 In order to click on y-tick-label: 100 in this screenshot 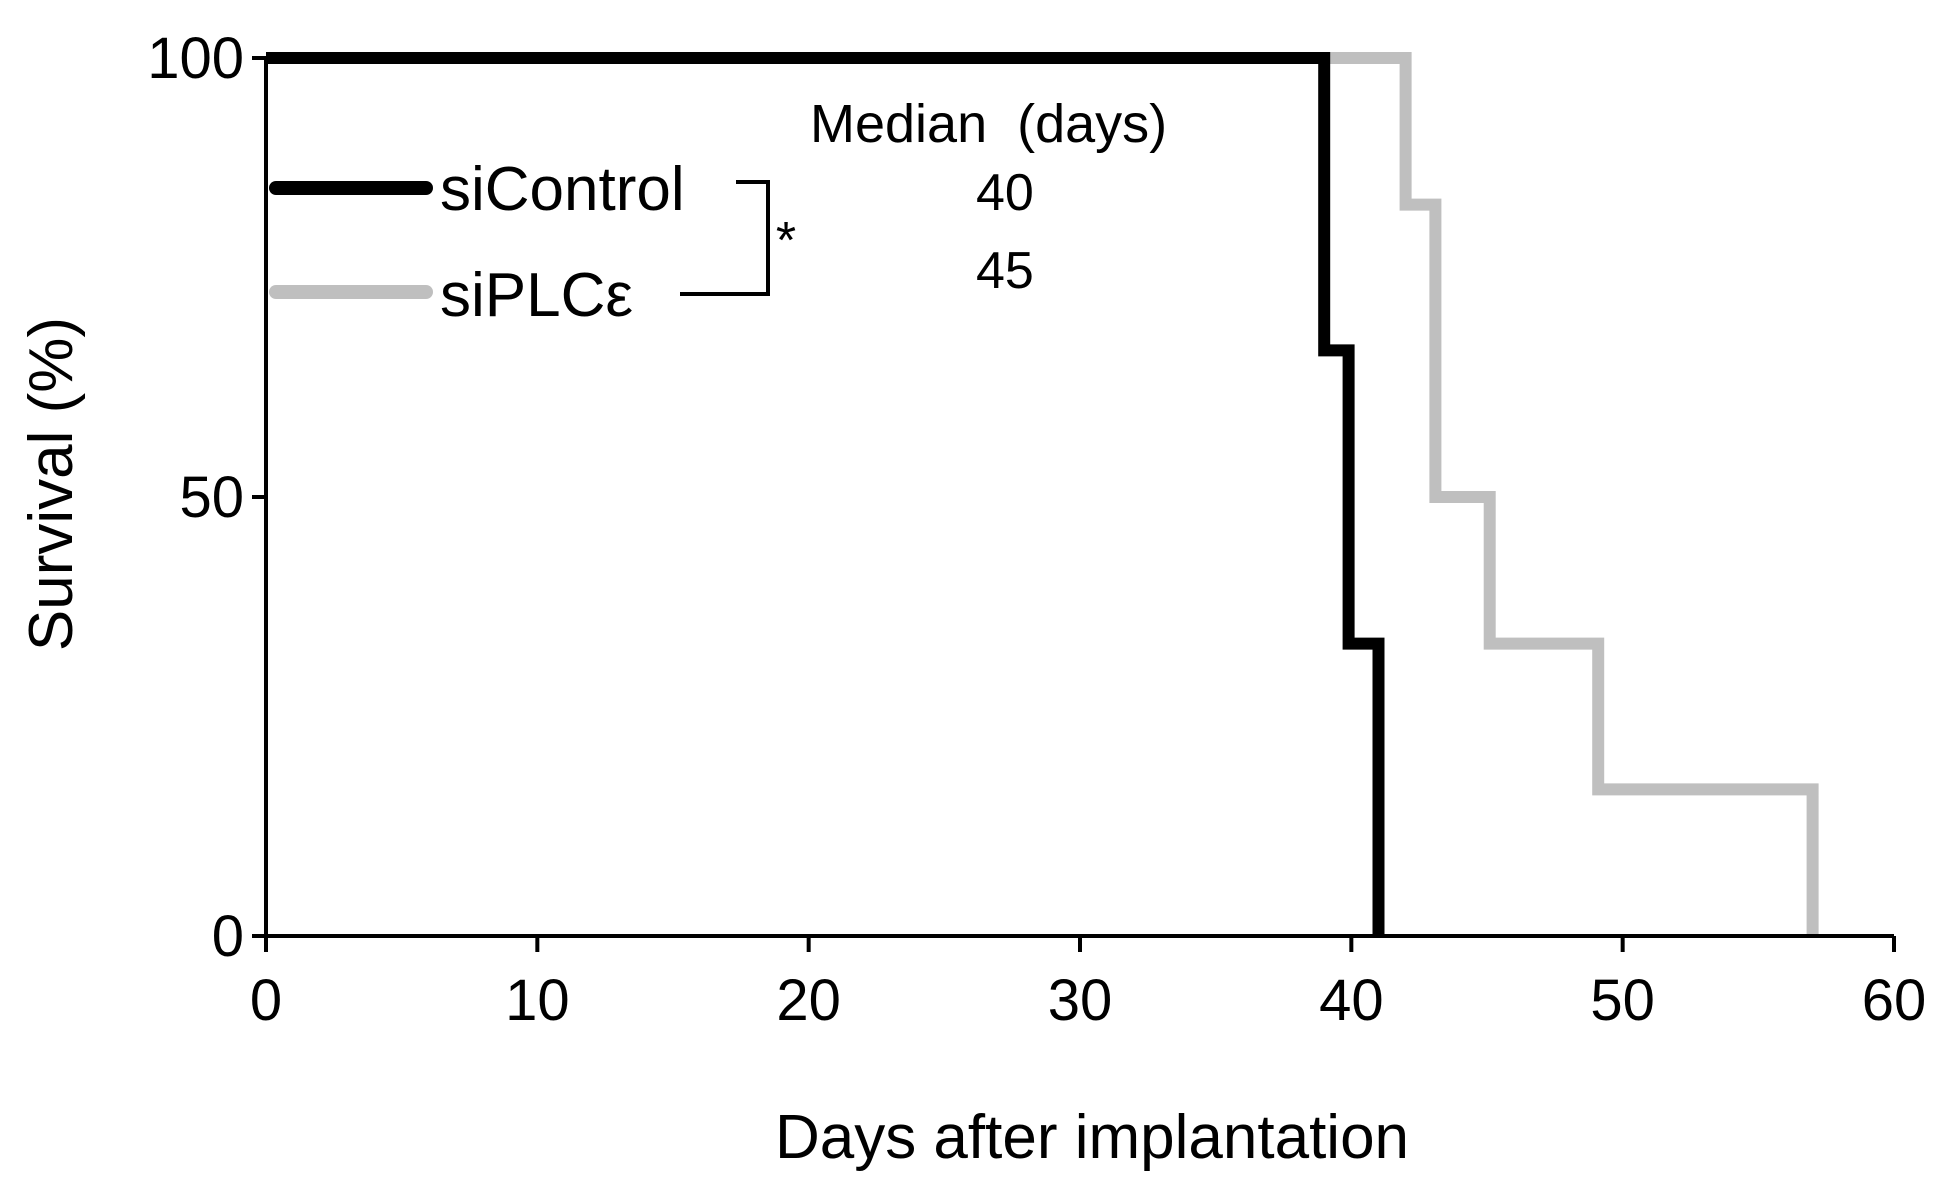, I will do `click(195, 58)`.